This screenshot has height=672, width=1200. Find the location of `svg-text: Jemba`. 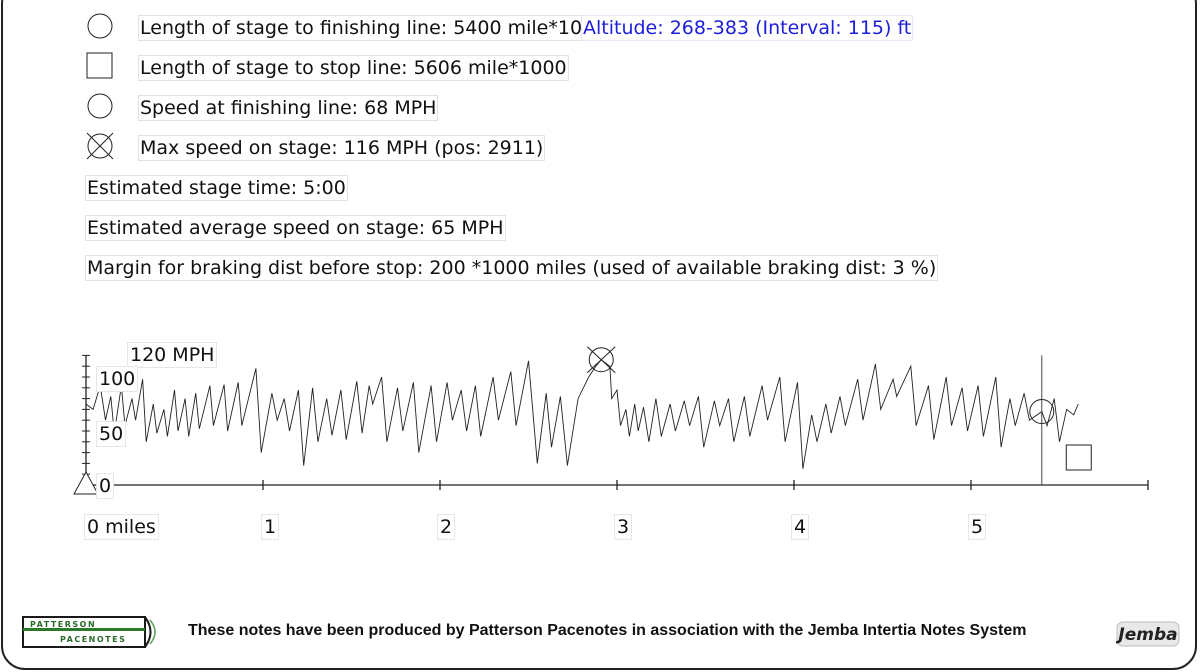

svg-text: Jemba is located at coordinates (1147, 635).